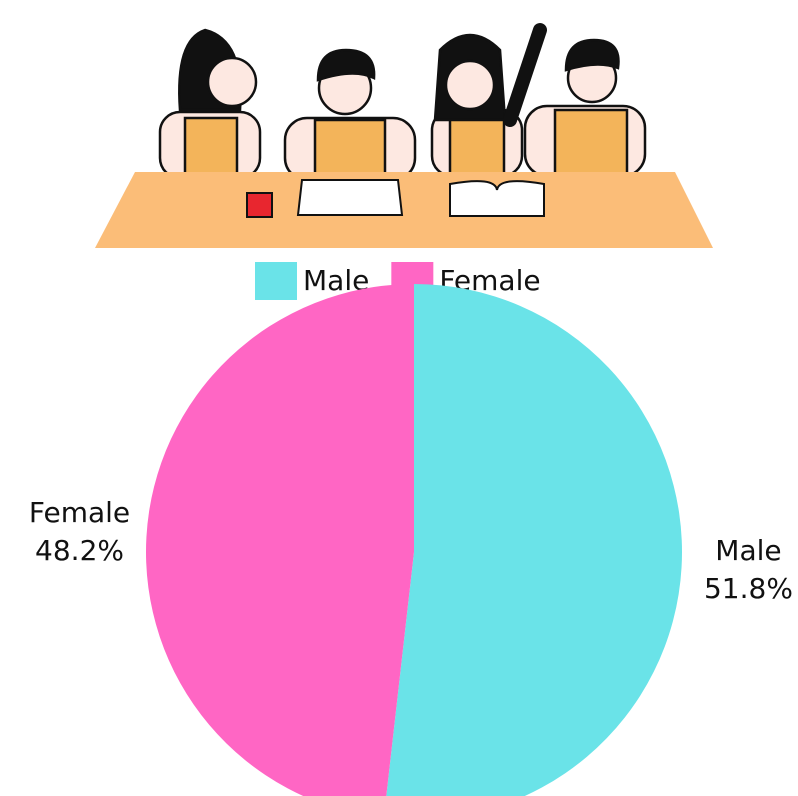  What do you see at coordinates (748, 550) in the screenshot?
I see `slice-label-name: Male` at bounding box center [748, 550].